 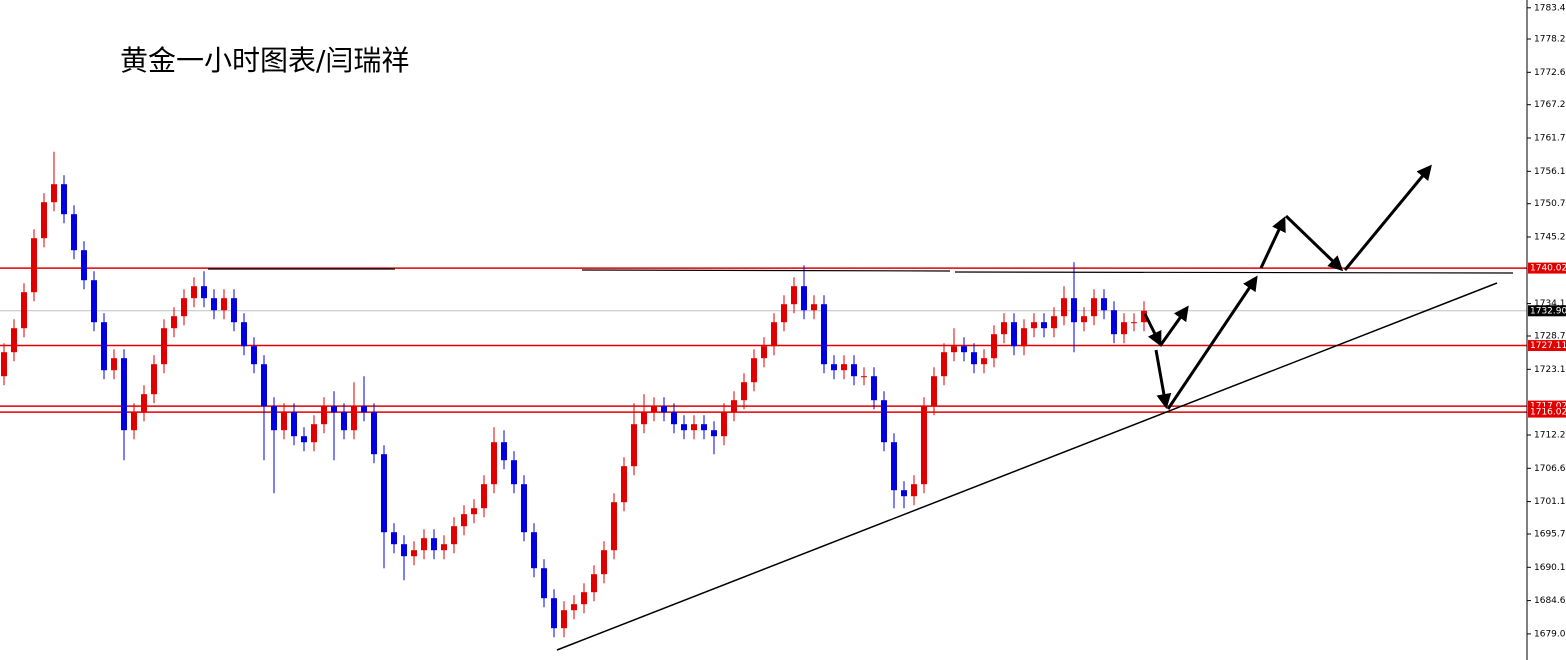 What do you see at coordinates (1550, 139) in the screenshot?
I see `y-tick-label: 1761.70` at bounding box center [1550, 139].